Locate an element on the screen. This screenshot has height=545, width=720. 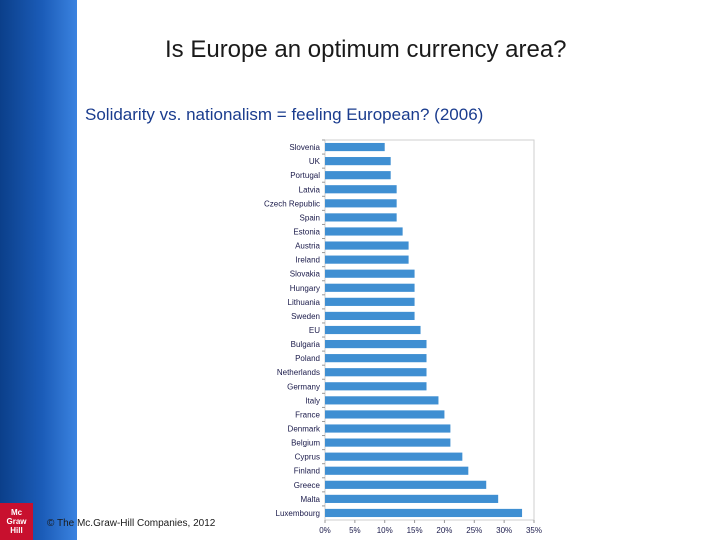
x-tick-label: 10% is located at coordinates (385, 530).